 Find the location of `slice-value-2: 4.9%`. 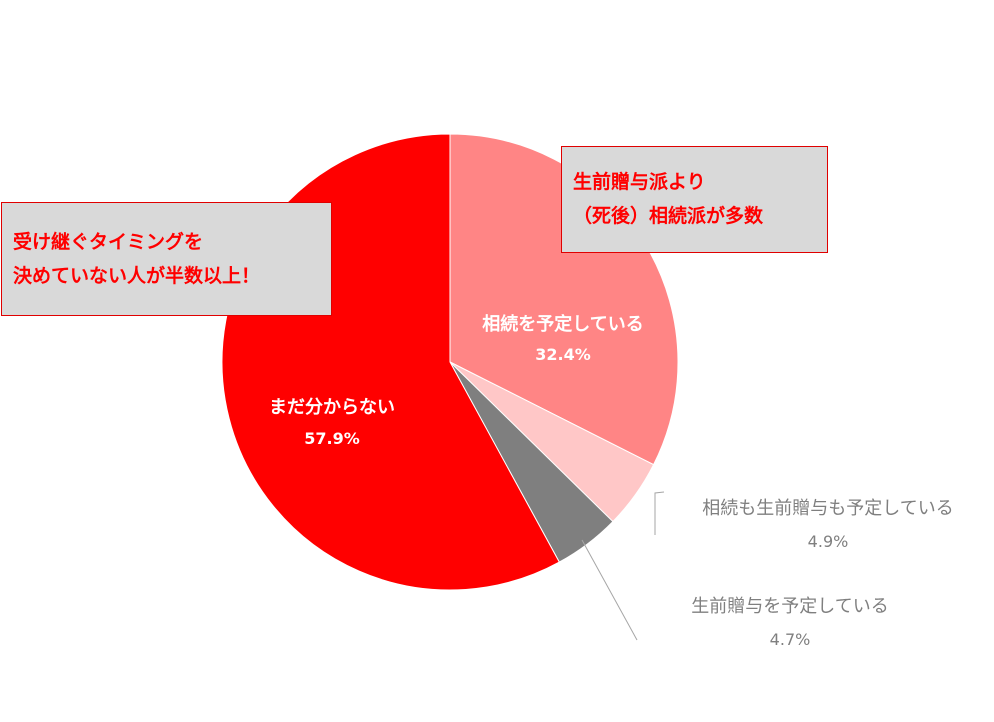

slice-value-2: 4.9% is located at coordinates (828, 541).